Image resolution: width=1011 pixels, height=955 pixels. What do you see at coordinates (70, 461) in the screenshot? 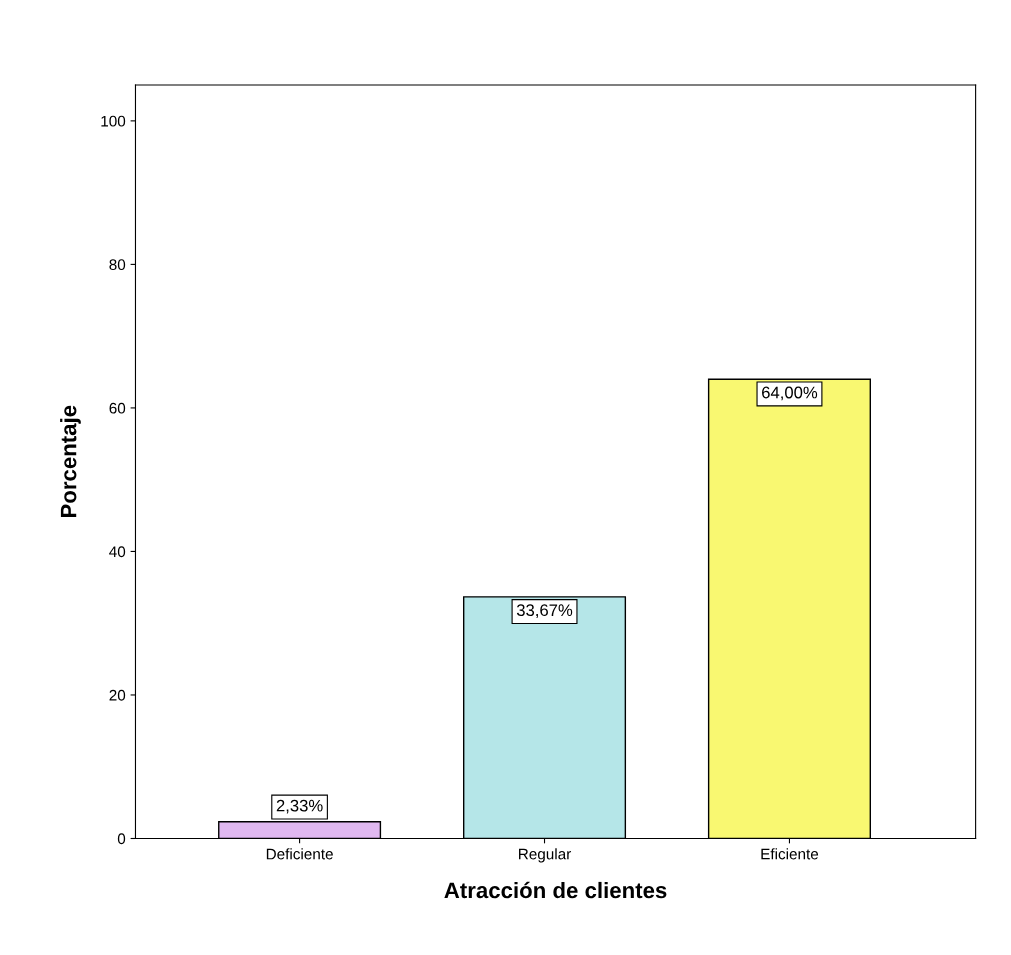
I see `y-axis-title: Porcentaje` at bounding box center [70, 461].